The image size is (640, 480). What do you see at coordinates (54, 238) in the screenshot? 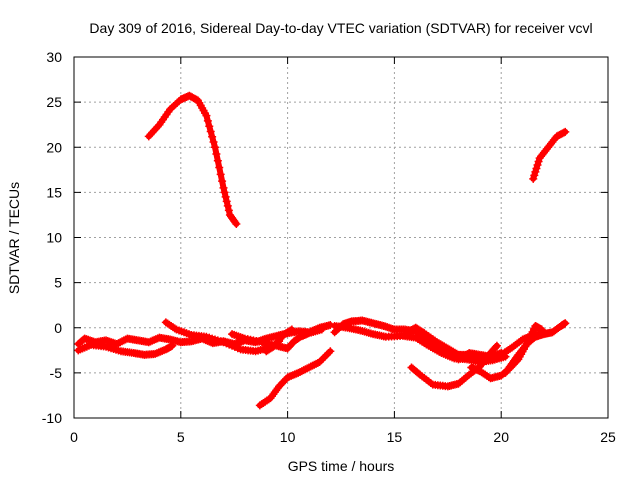
I see `y-tick-label: 10` at bounding box center [54, 238].